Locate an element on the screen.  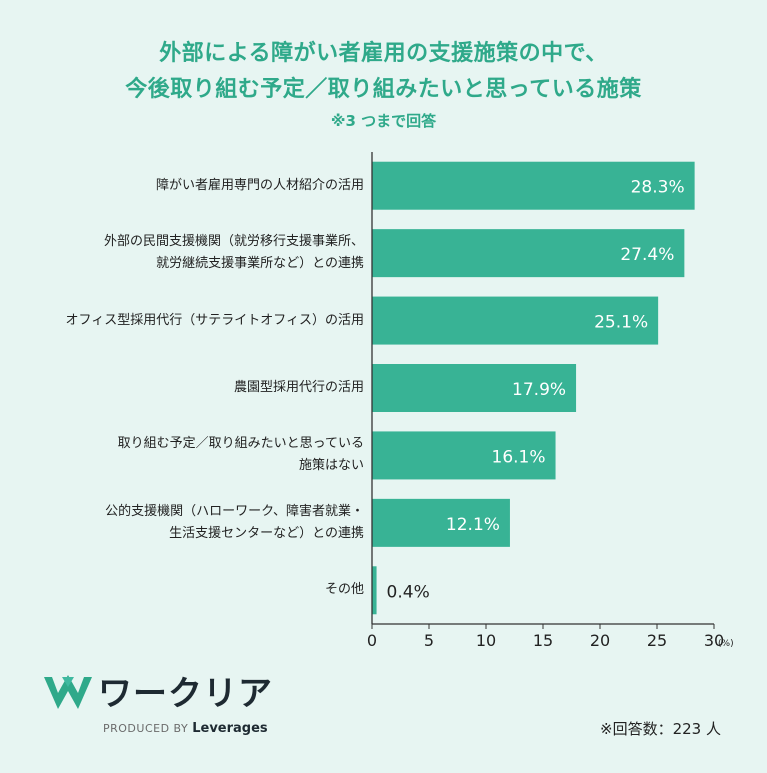
category-label-line: 障がい者雇用専門の人材紹介の活用 is located at coordinates (259, 185).